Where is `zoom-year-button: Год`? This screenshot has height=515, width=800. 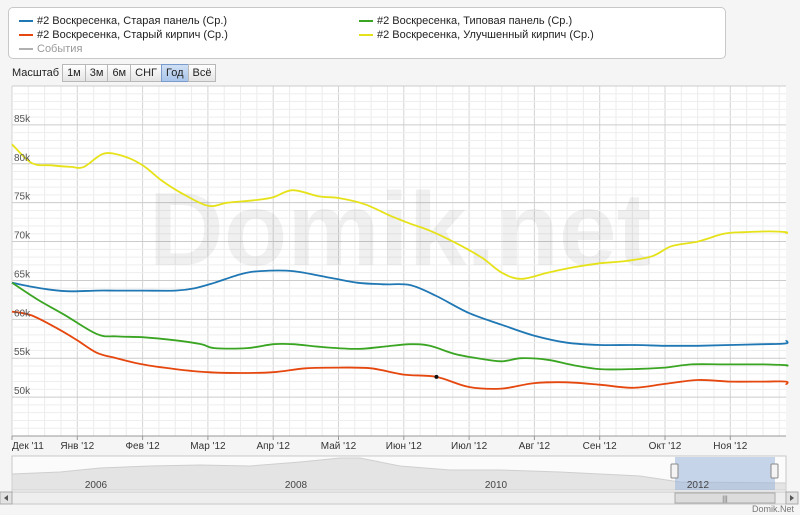
zoom-year-button: Год is located at coordinates (174, 73).